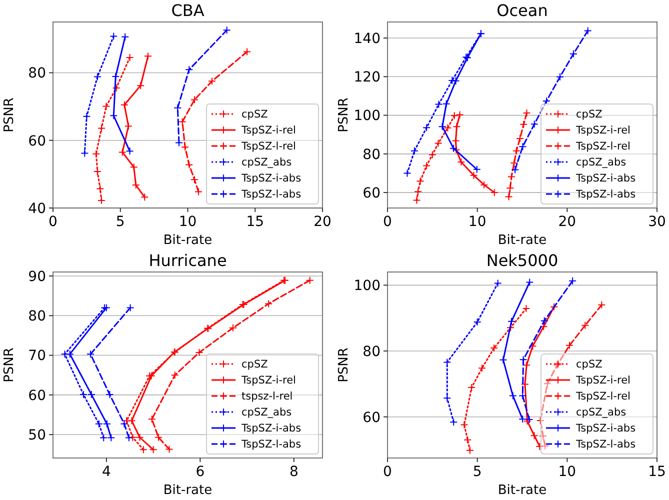 The height and width of the screenshot is (500, 669). I want to click on y-tick-label: 70, so click(37, 356).